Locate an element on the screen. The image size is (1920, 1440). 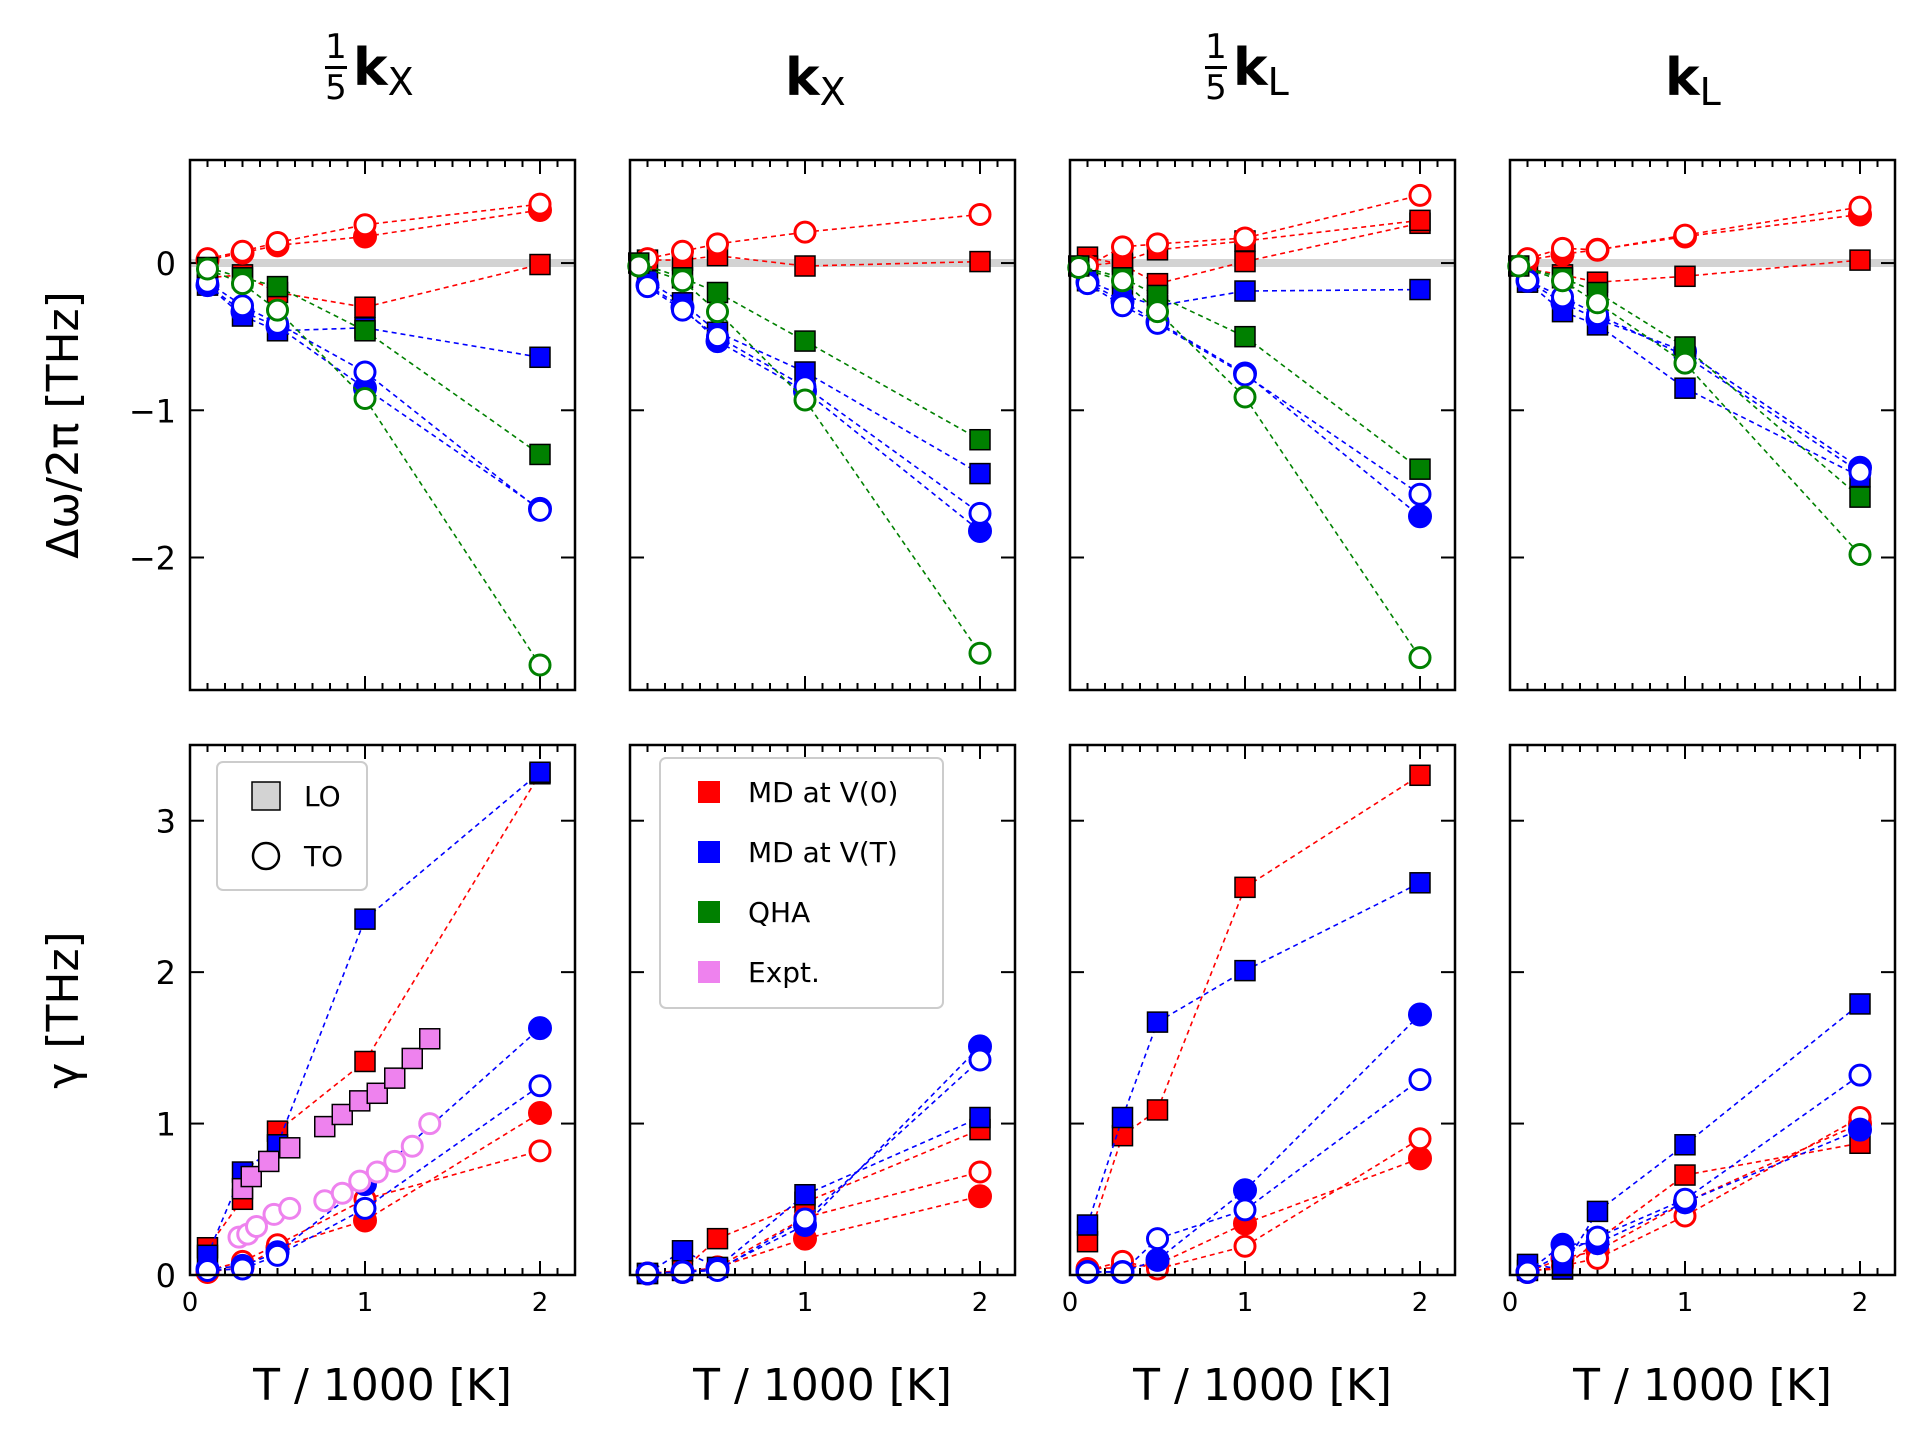
legend-marker-square is located at coordinates (266, 796).